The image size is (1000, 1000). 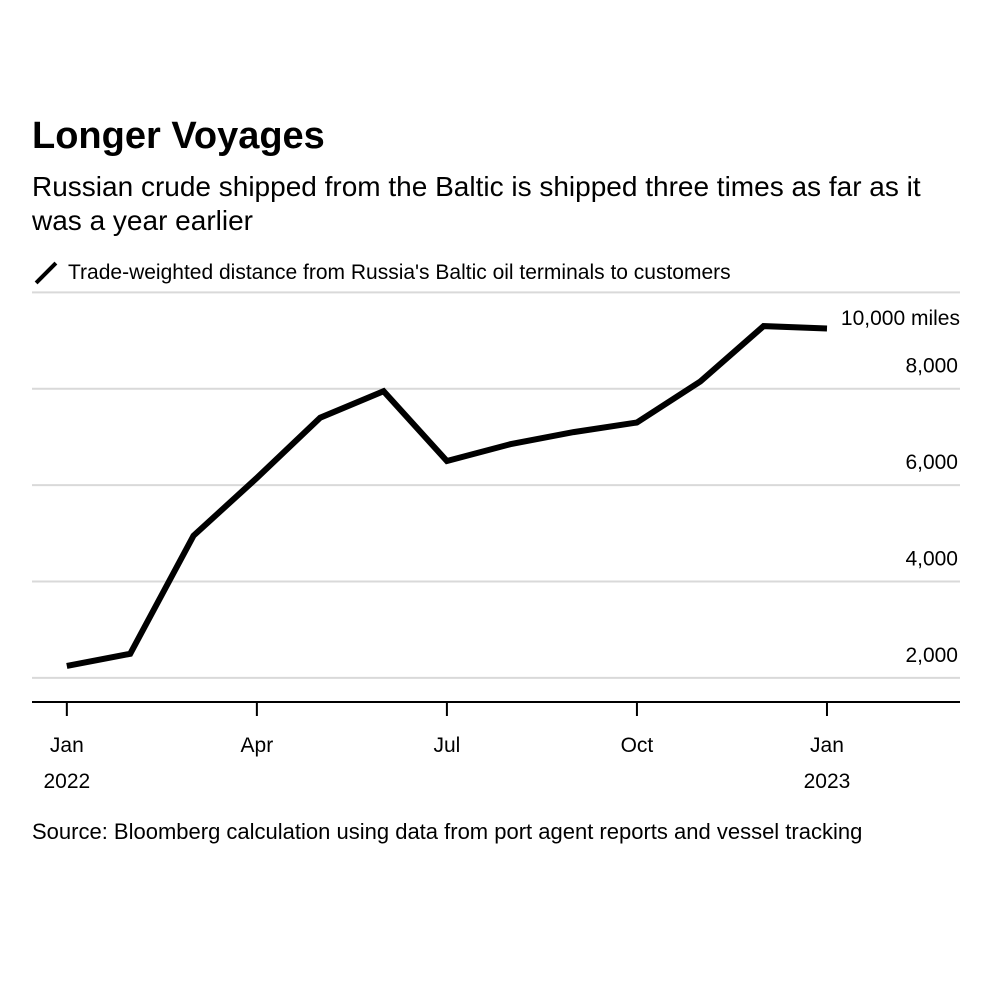 I want to click on y-tick-label: 4,000, so click(x=931, y=559).